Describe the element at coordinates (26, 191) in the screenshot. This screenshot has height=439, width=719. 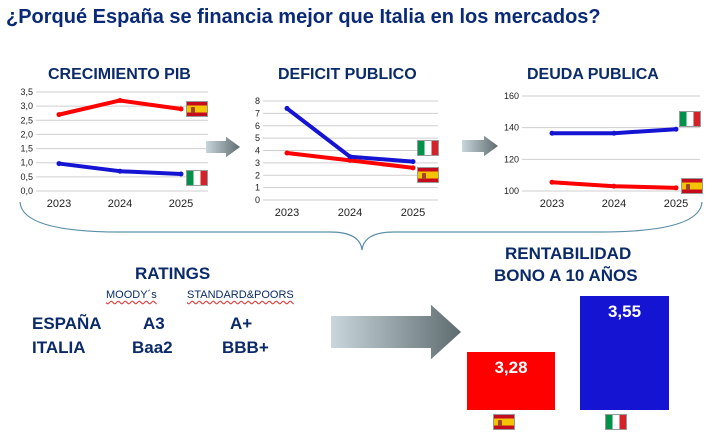
I see `pib-ytick-label: 0,0` at that location.